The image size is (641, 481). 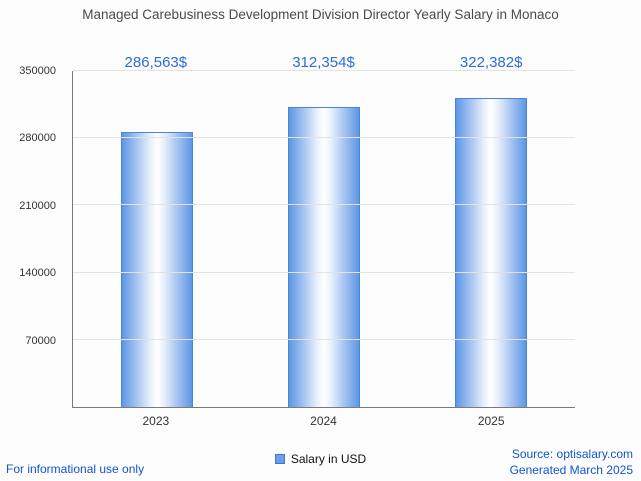 What do you see at coordinates (37, 205) in the screenshot?
I see `y-axis-tick-label: 210000` at bounding box center [37, 205].